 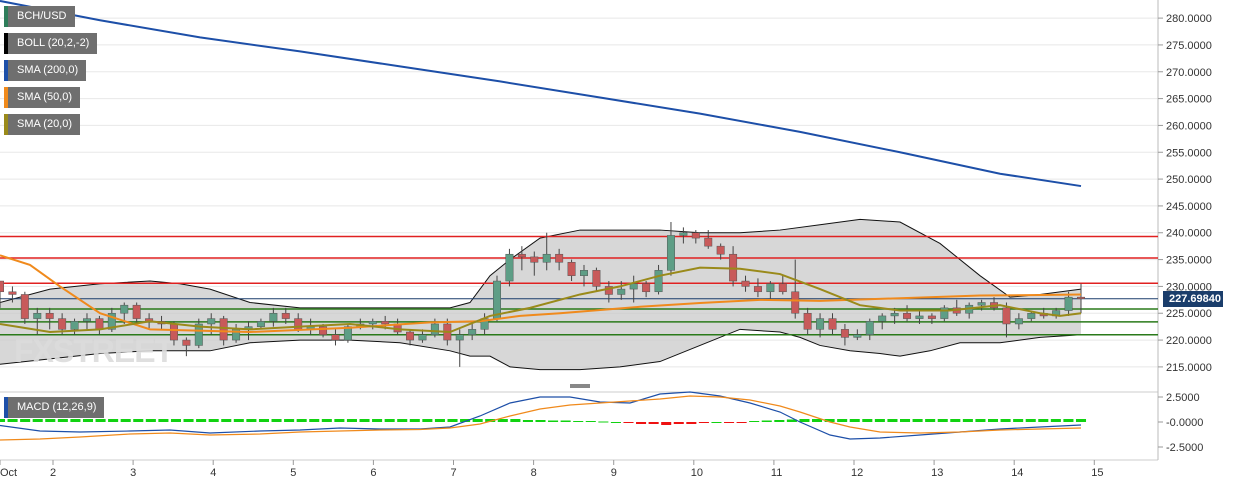 I want to click on x-tick-label: 14, so click(x=1017, y=473).